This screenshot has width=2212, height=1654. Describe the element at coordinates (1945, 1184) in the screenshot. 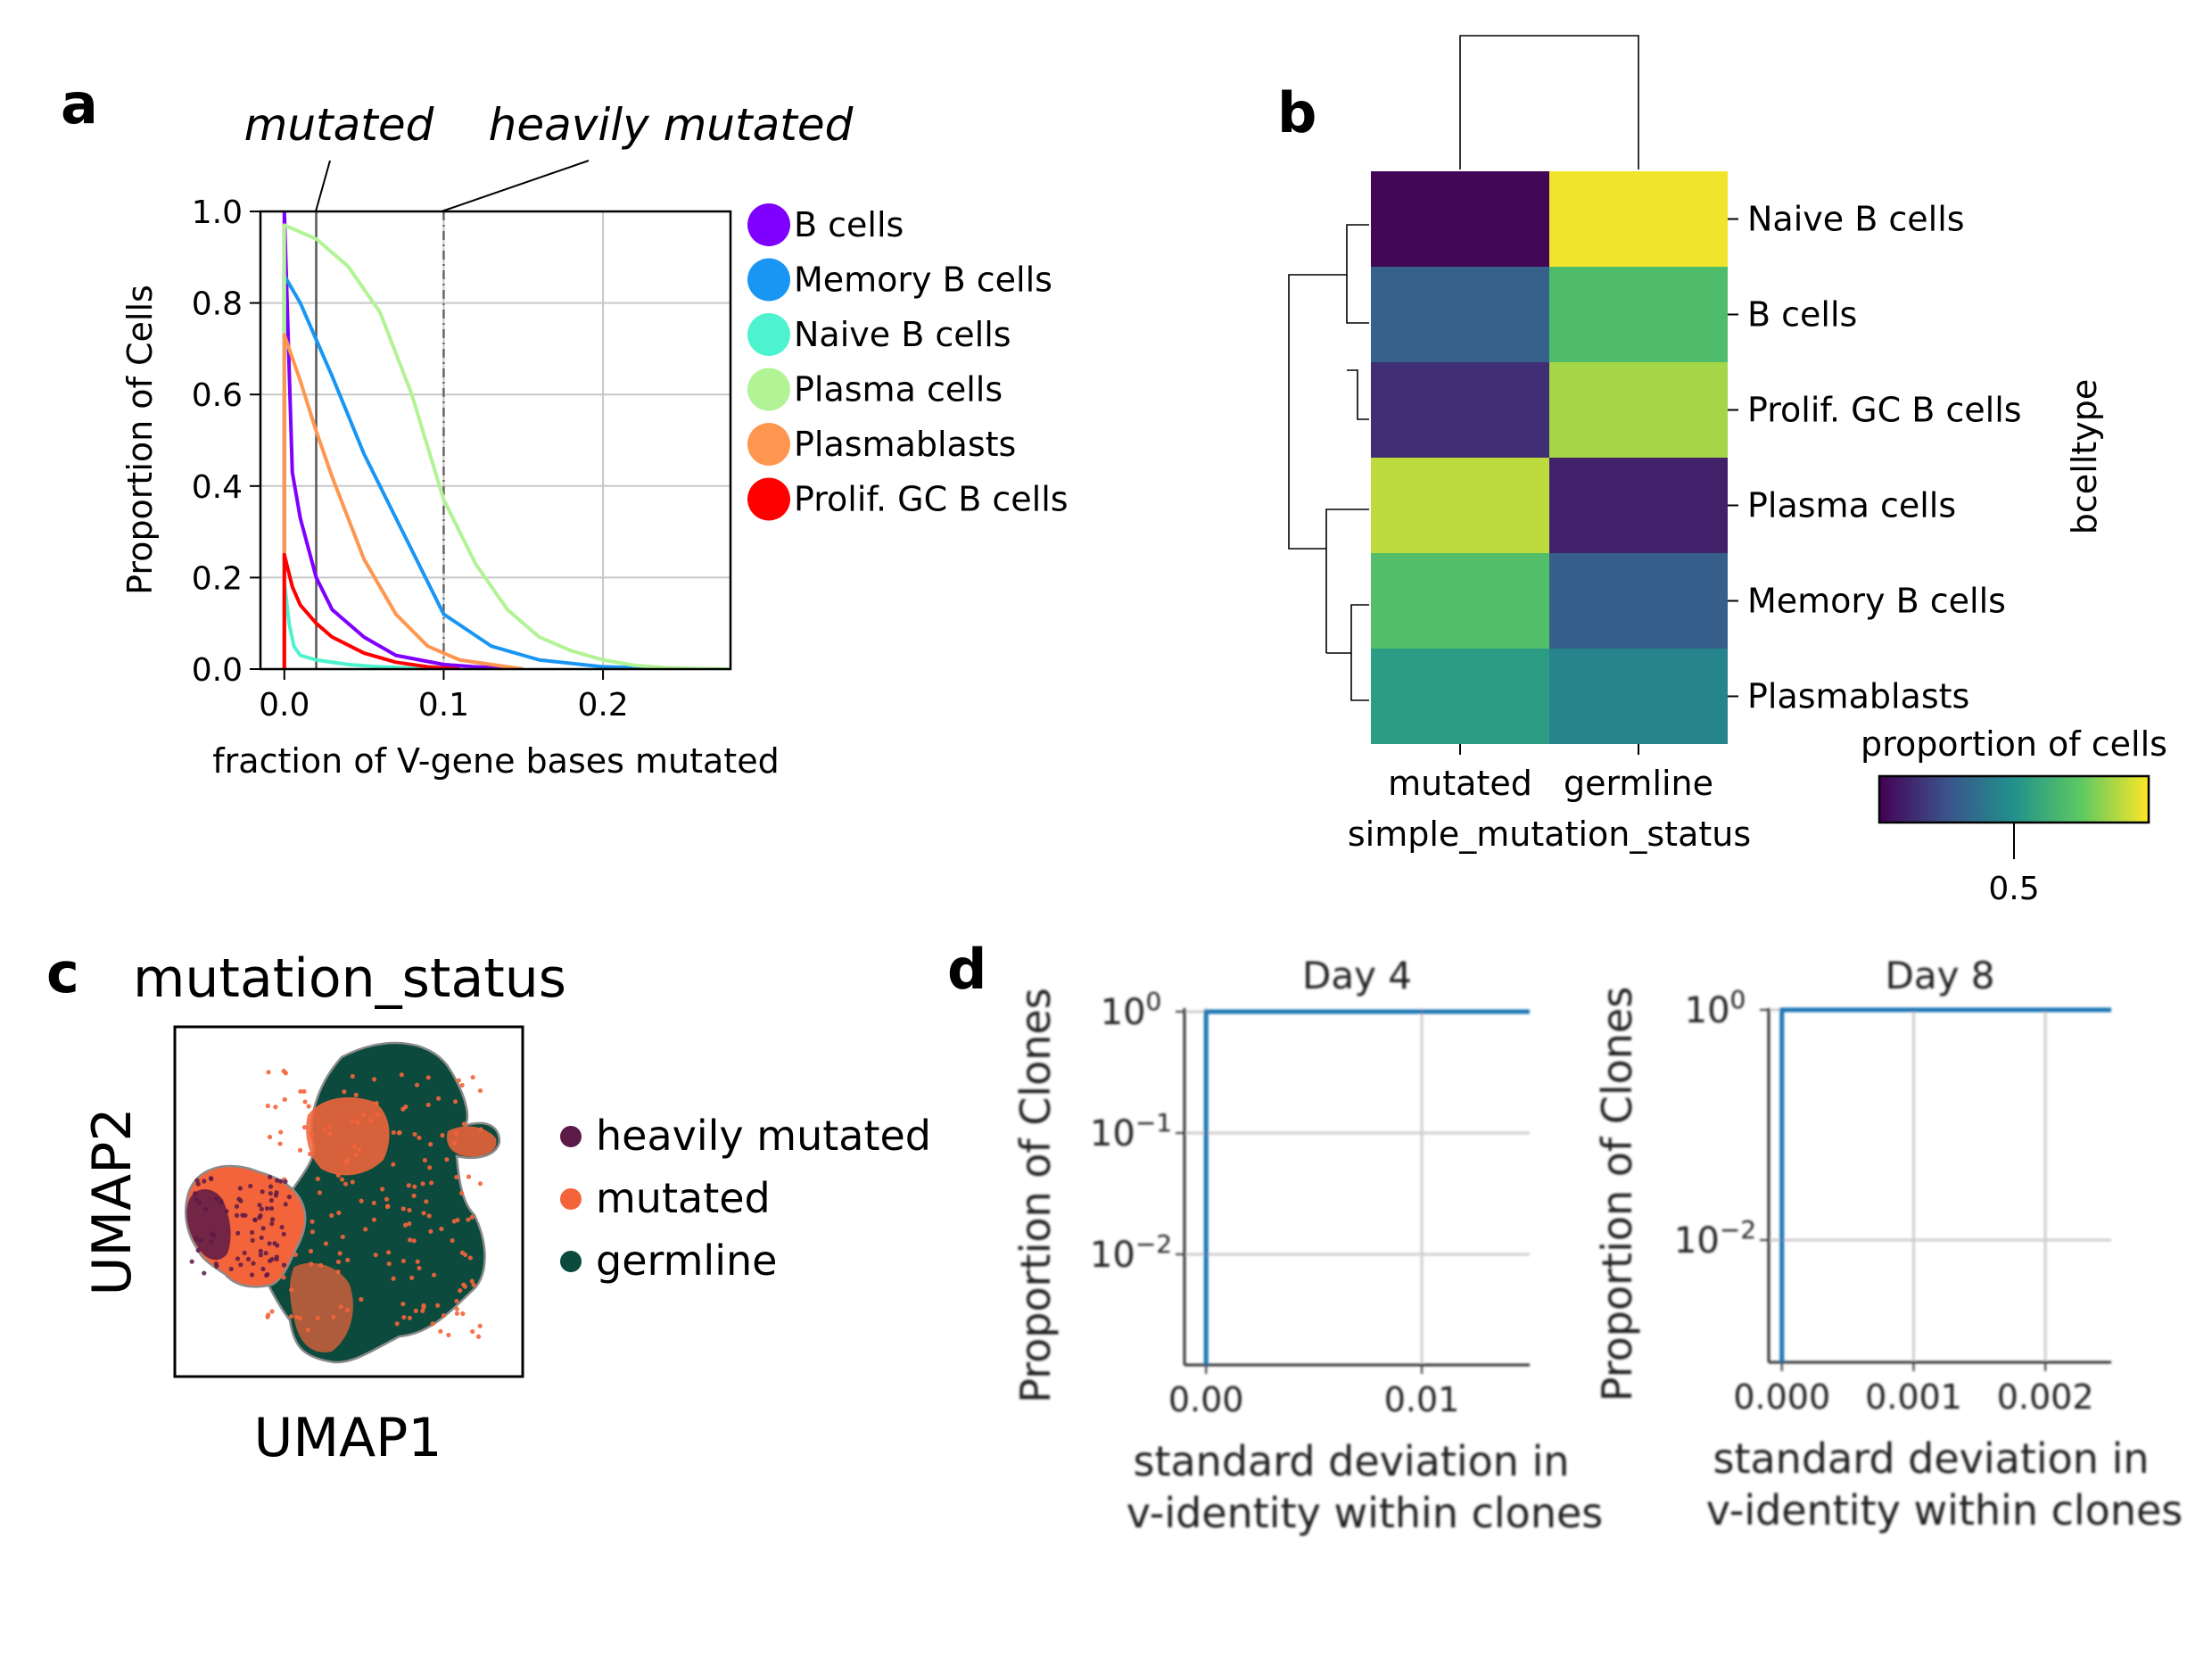

I see `d-series-line` at that location.